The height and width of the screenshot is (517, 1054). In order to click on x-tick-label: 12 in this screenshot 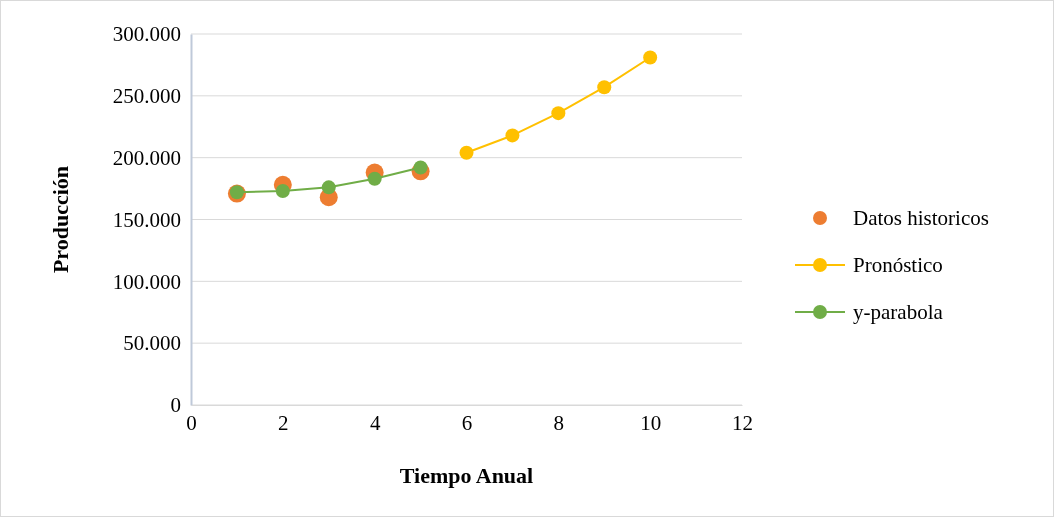, I will do `click(742, 422)`.